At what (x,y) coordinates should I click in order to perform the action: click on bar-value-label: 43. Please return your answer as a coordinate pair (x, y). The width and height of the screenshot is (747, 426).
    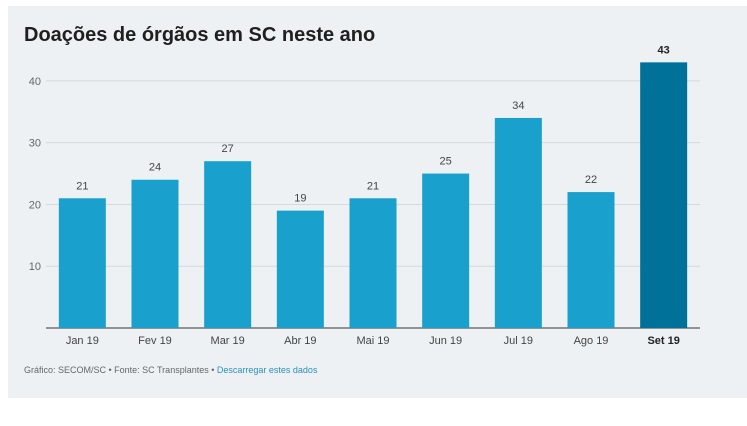
    Looking at the image, I should click on (664, 50).